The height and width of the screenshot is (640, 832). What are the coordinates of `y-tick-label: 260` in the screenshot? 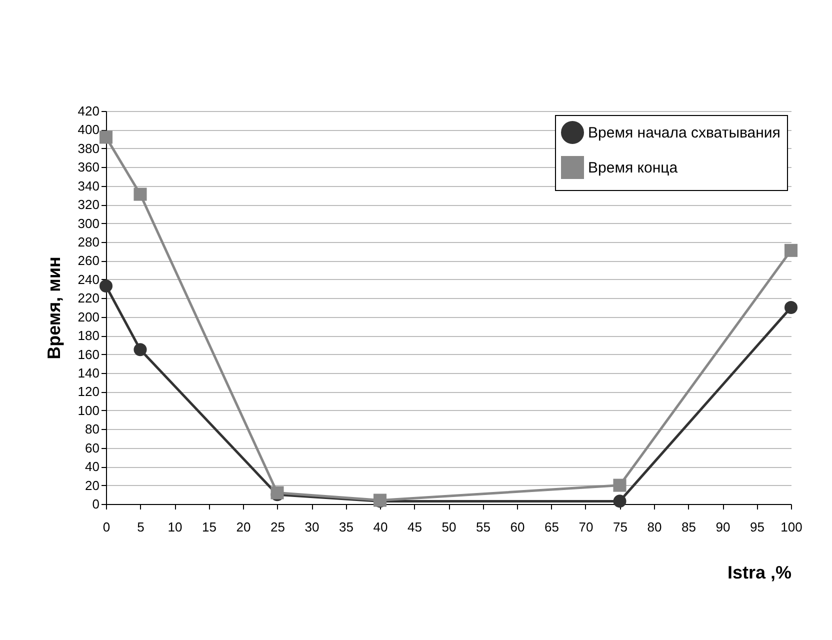 It's located at (89, 260).